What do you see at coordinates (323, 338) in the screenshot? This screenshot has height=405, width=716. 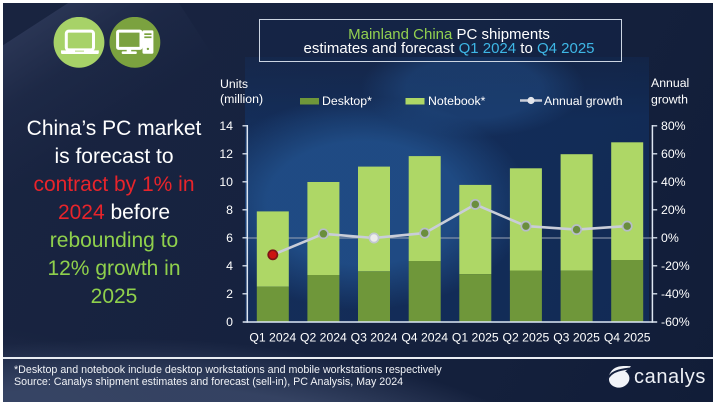 I see `svg-text: Q2 2024` at bounding box center [323, 338].